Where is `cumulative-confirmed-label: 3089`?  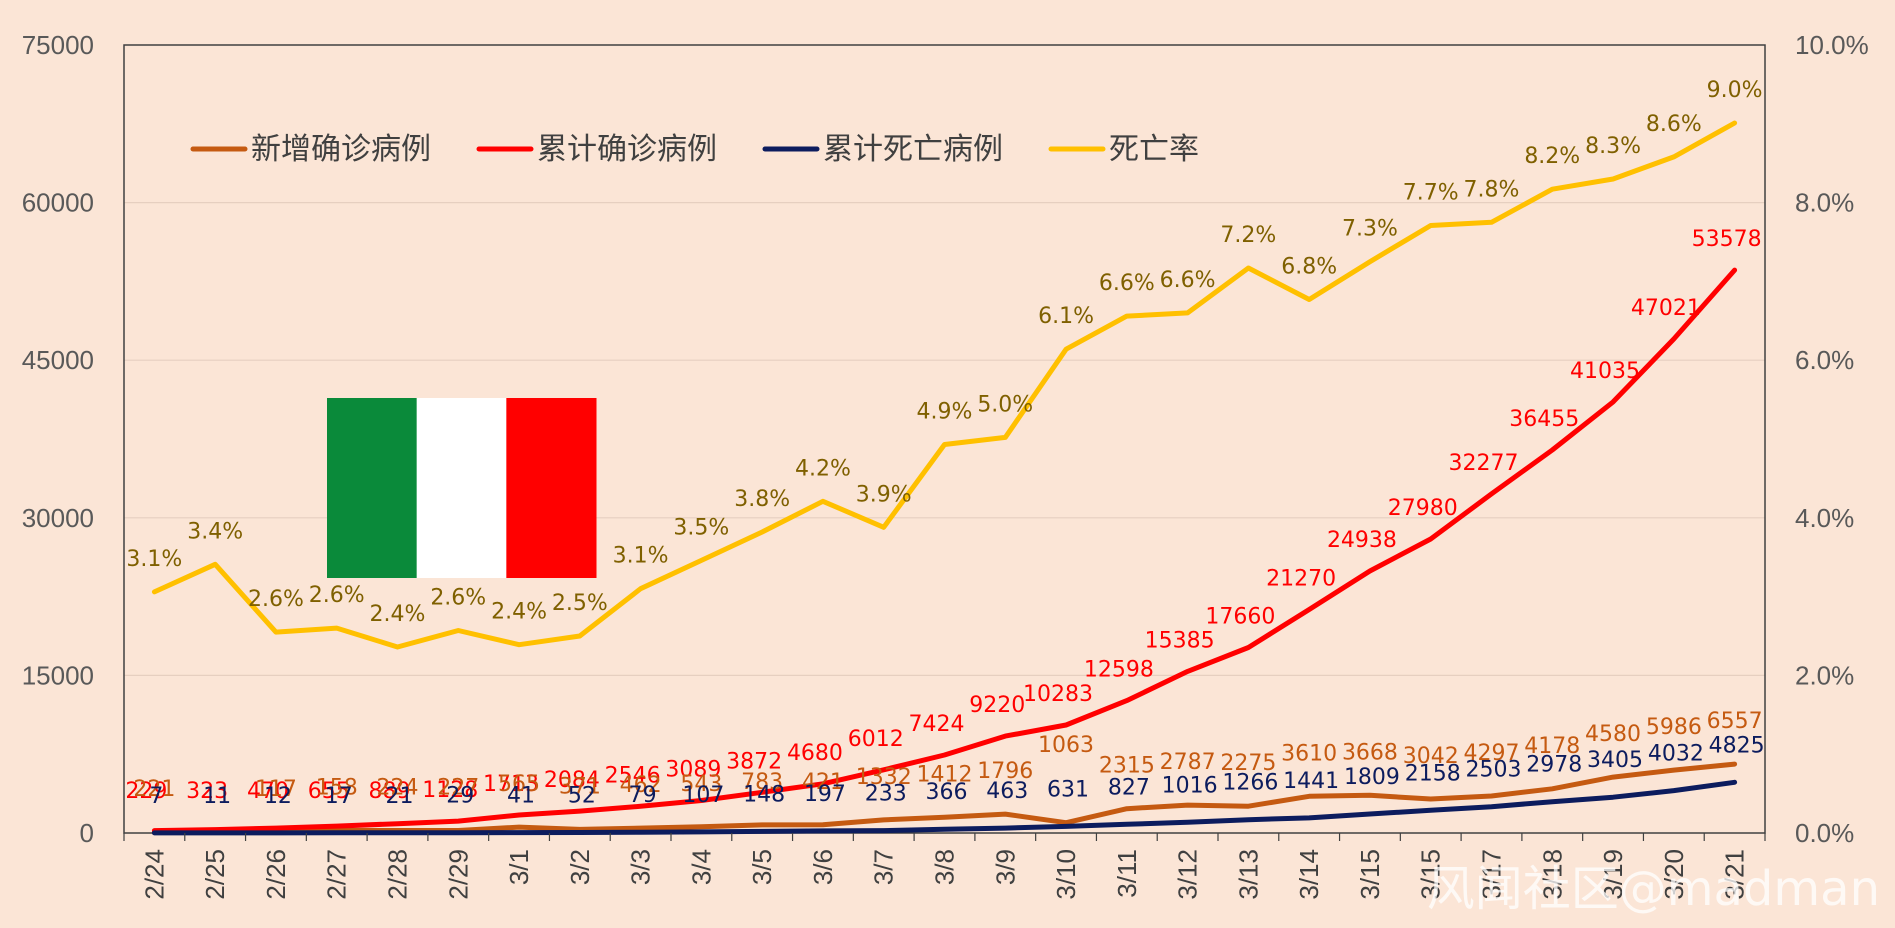 cumulative-confirmed-label: 3089 is located at coordinates (693, 770).